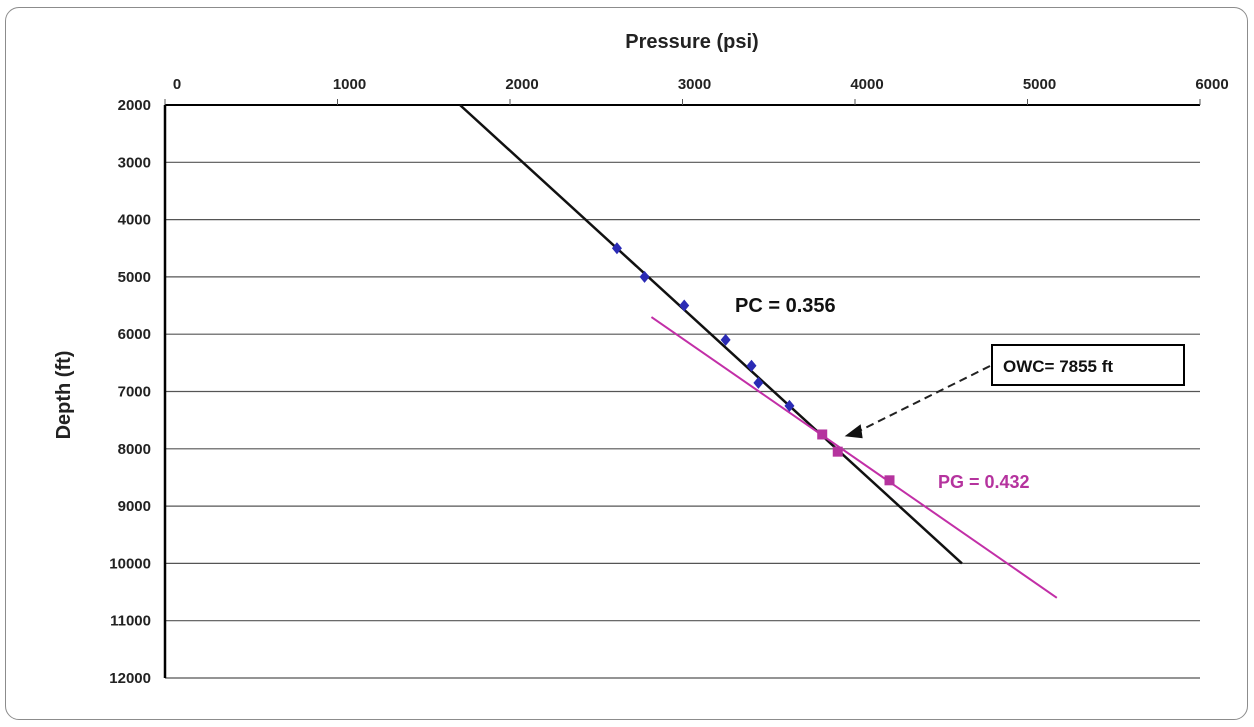 Image resolution: width=1254 pixels, height=727 pixels. I want to click on x-axis-title: Pressure (psi), so click(691, 42).